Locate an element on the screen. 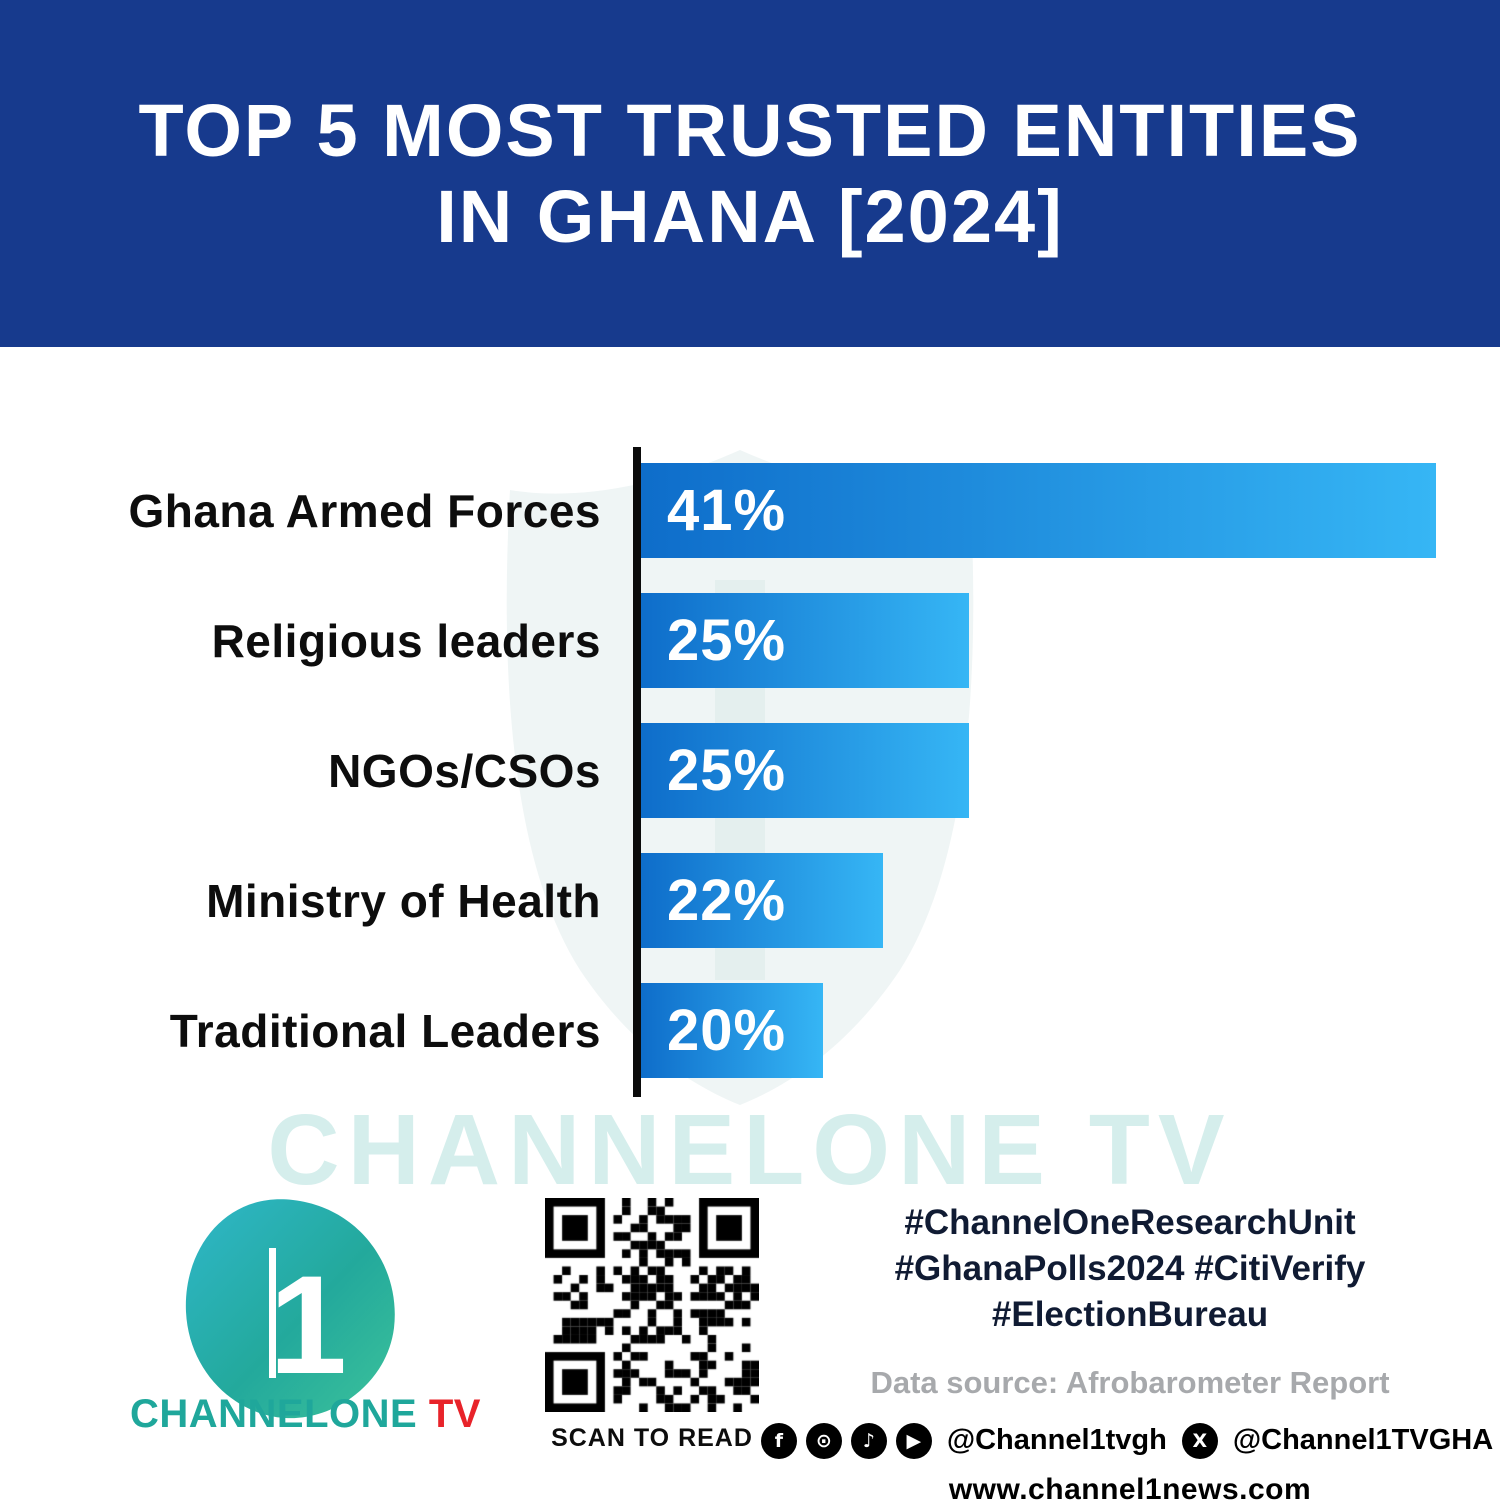 The width and height of the screenshot is (1500, 1507). bar-row: Ministry of Health 22% is located at coordinates (750, 900).